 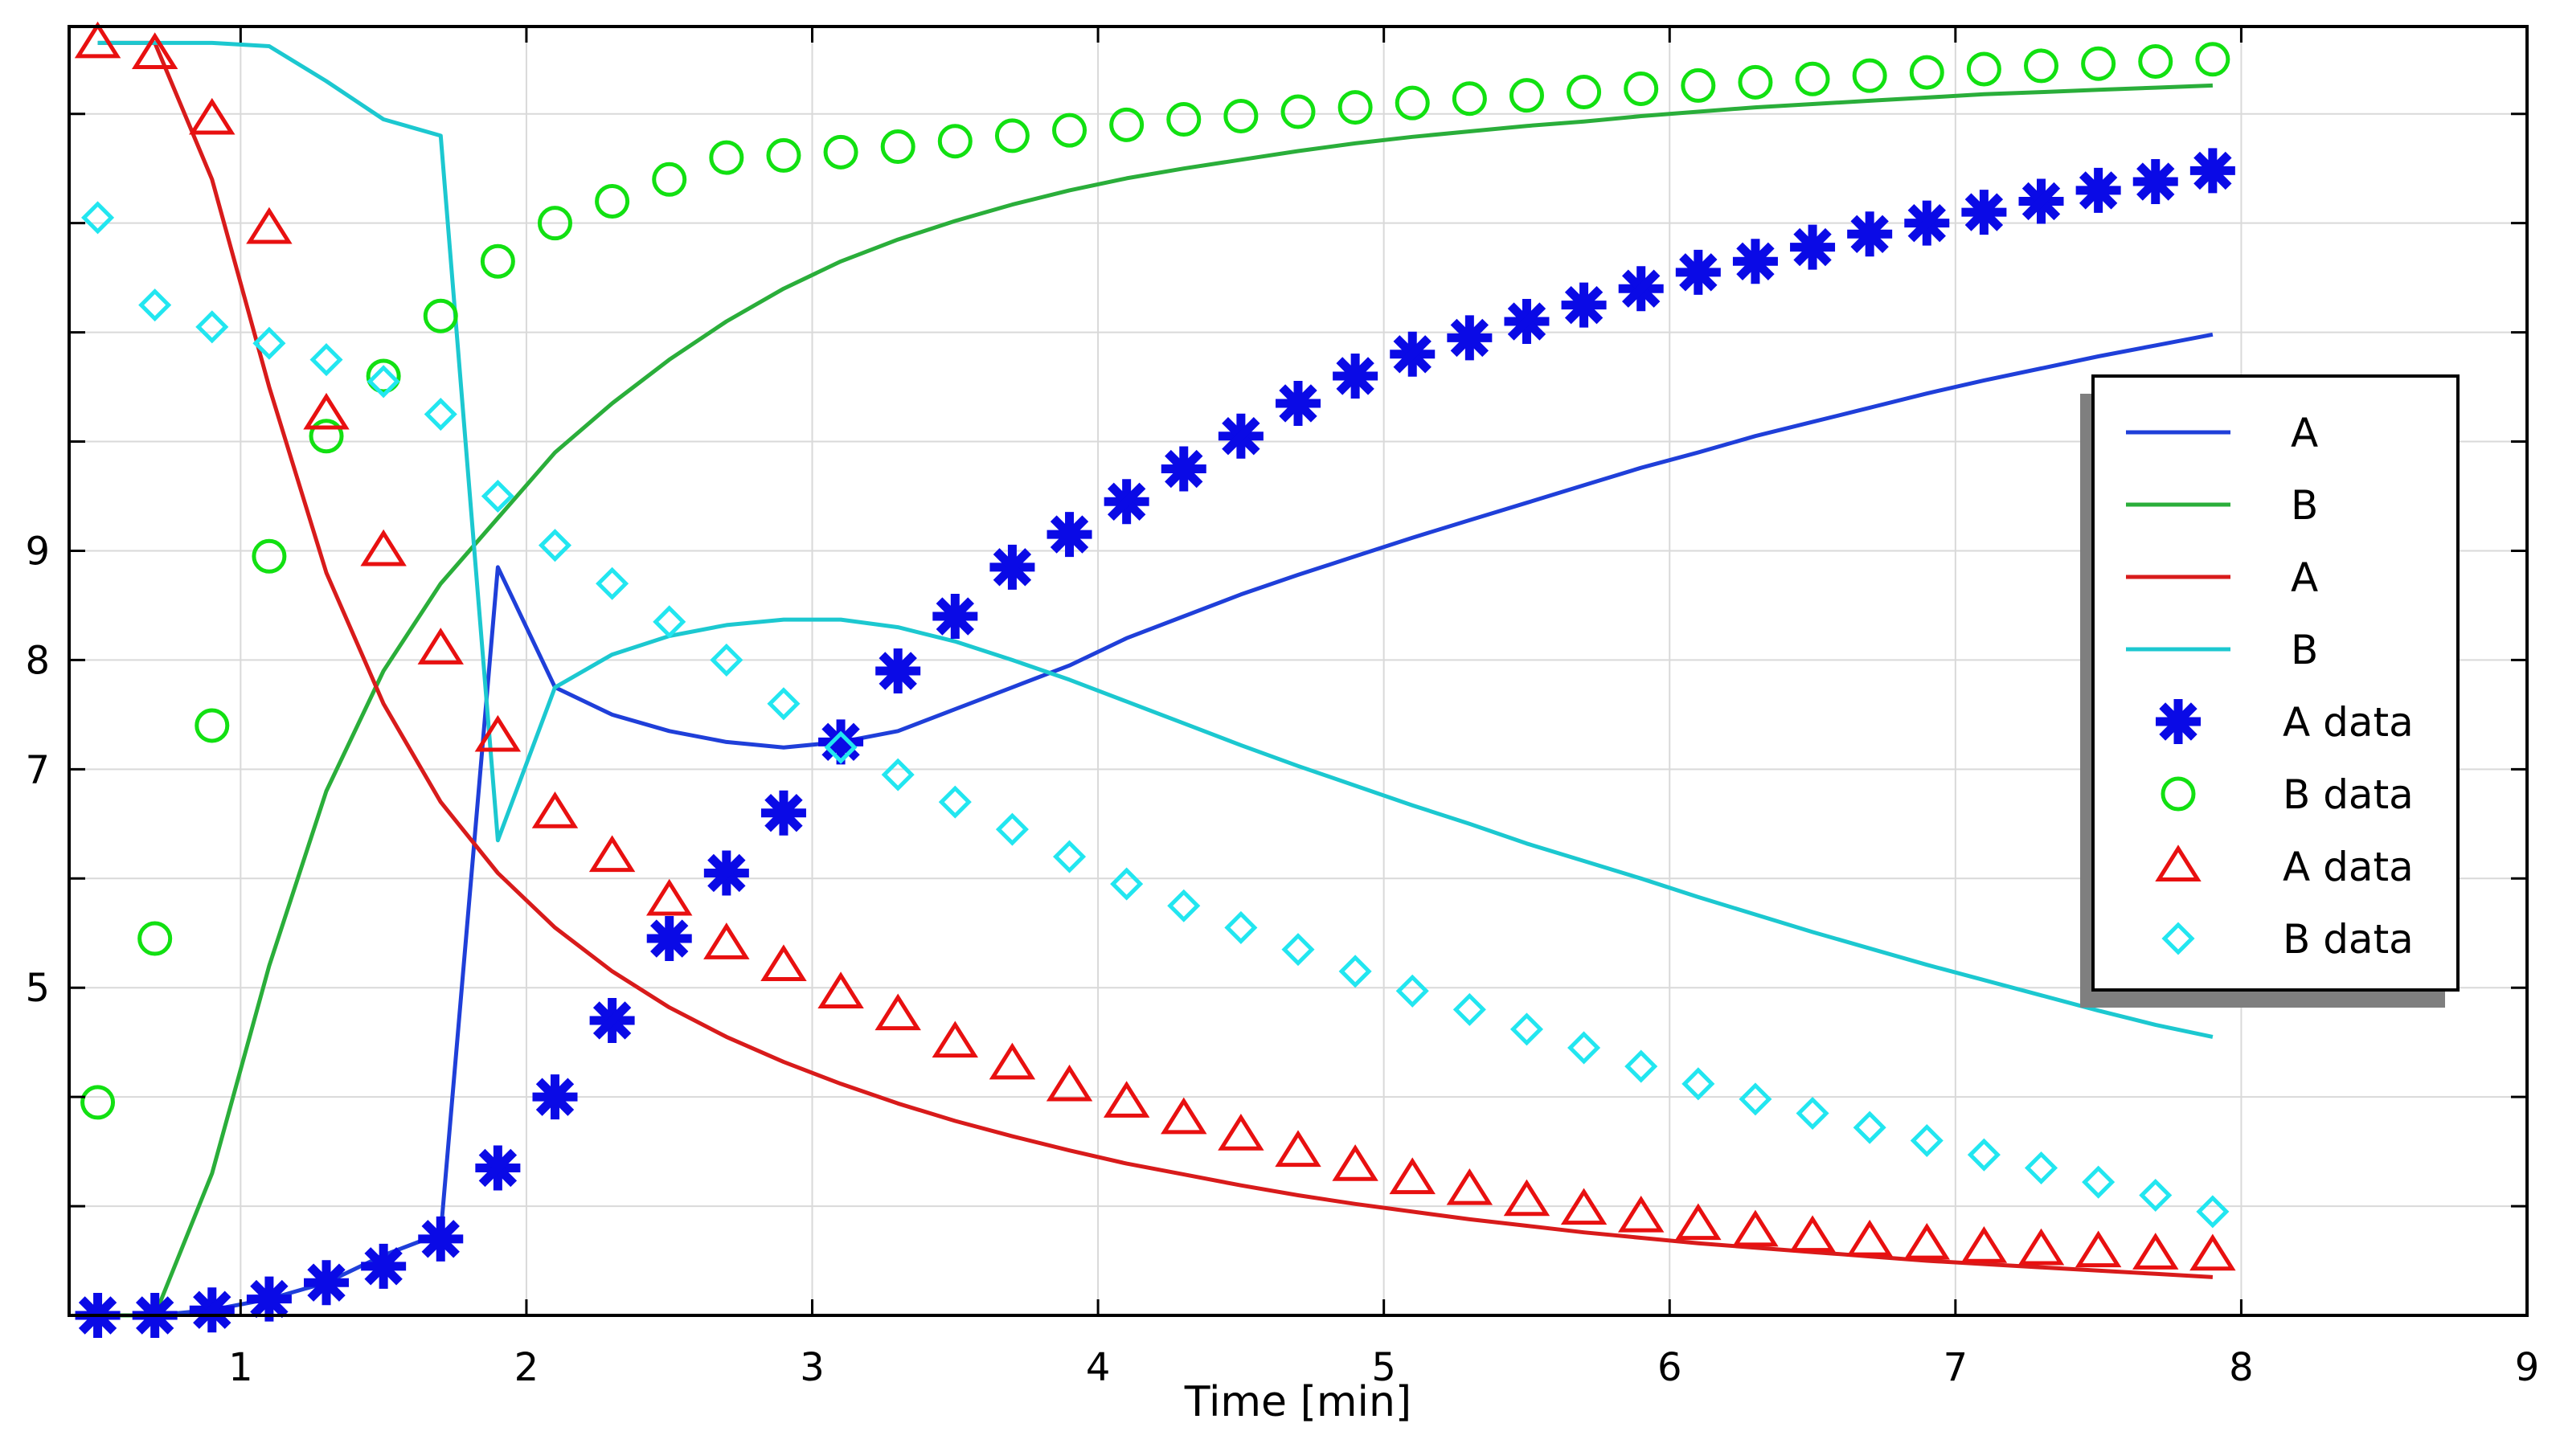 What do you see at coordinates (1669, 1367) in the screenshot?
I see `x-tick-label: 6` at bounding box center [1669, 1367].